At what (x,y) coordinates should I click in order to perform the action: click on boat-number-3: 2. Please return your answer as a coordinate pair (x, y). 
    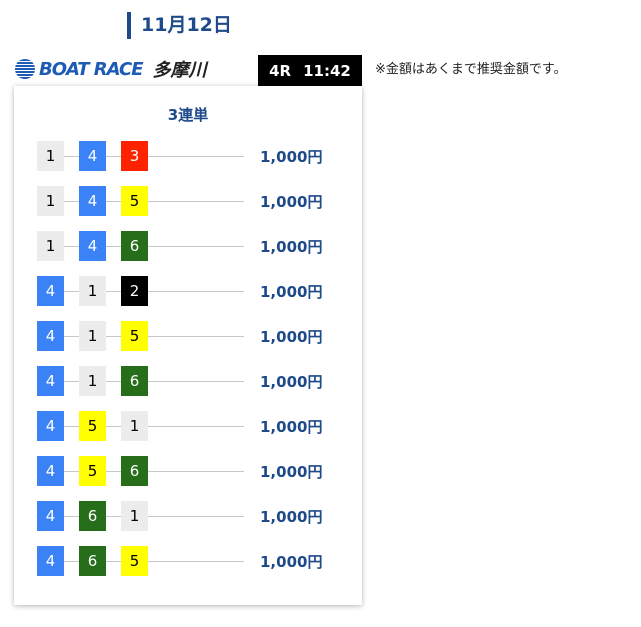
    Looking at the image, I should click on (134, 291).